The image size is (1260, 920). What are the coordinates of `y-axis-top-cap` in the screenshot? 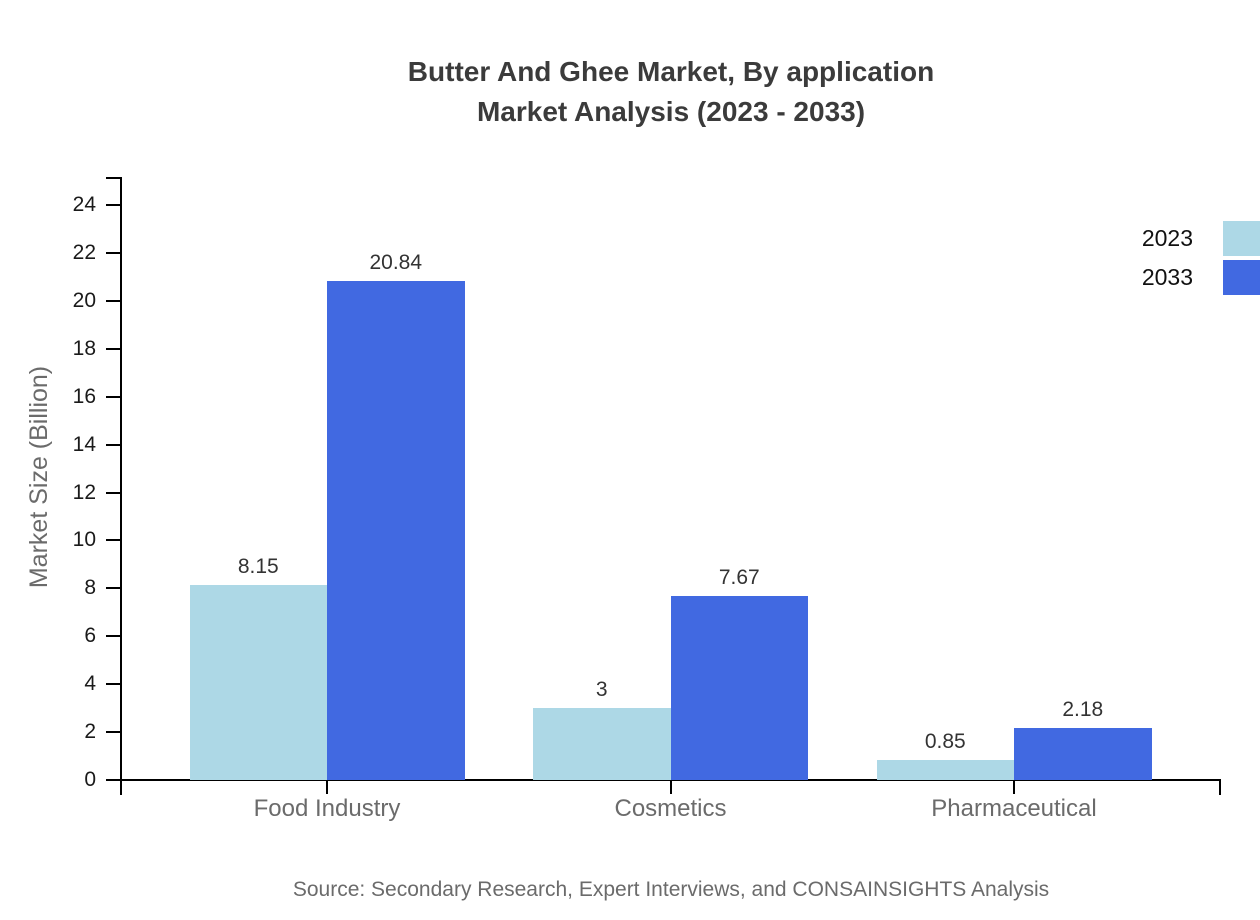 It's located at (113, 178).